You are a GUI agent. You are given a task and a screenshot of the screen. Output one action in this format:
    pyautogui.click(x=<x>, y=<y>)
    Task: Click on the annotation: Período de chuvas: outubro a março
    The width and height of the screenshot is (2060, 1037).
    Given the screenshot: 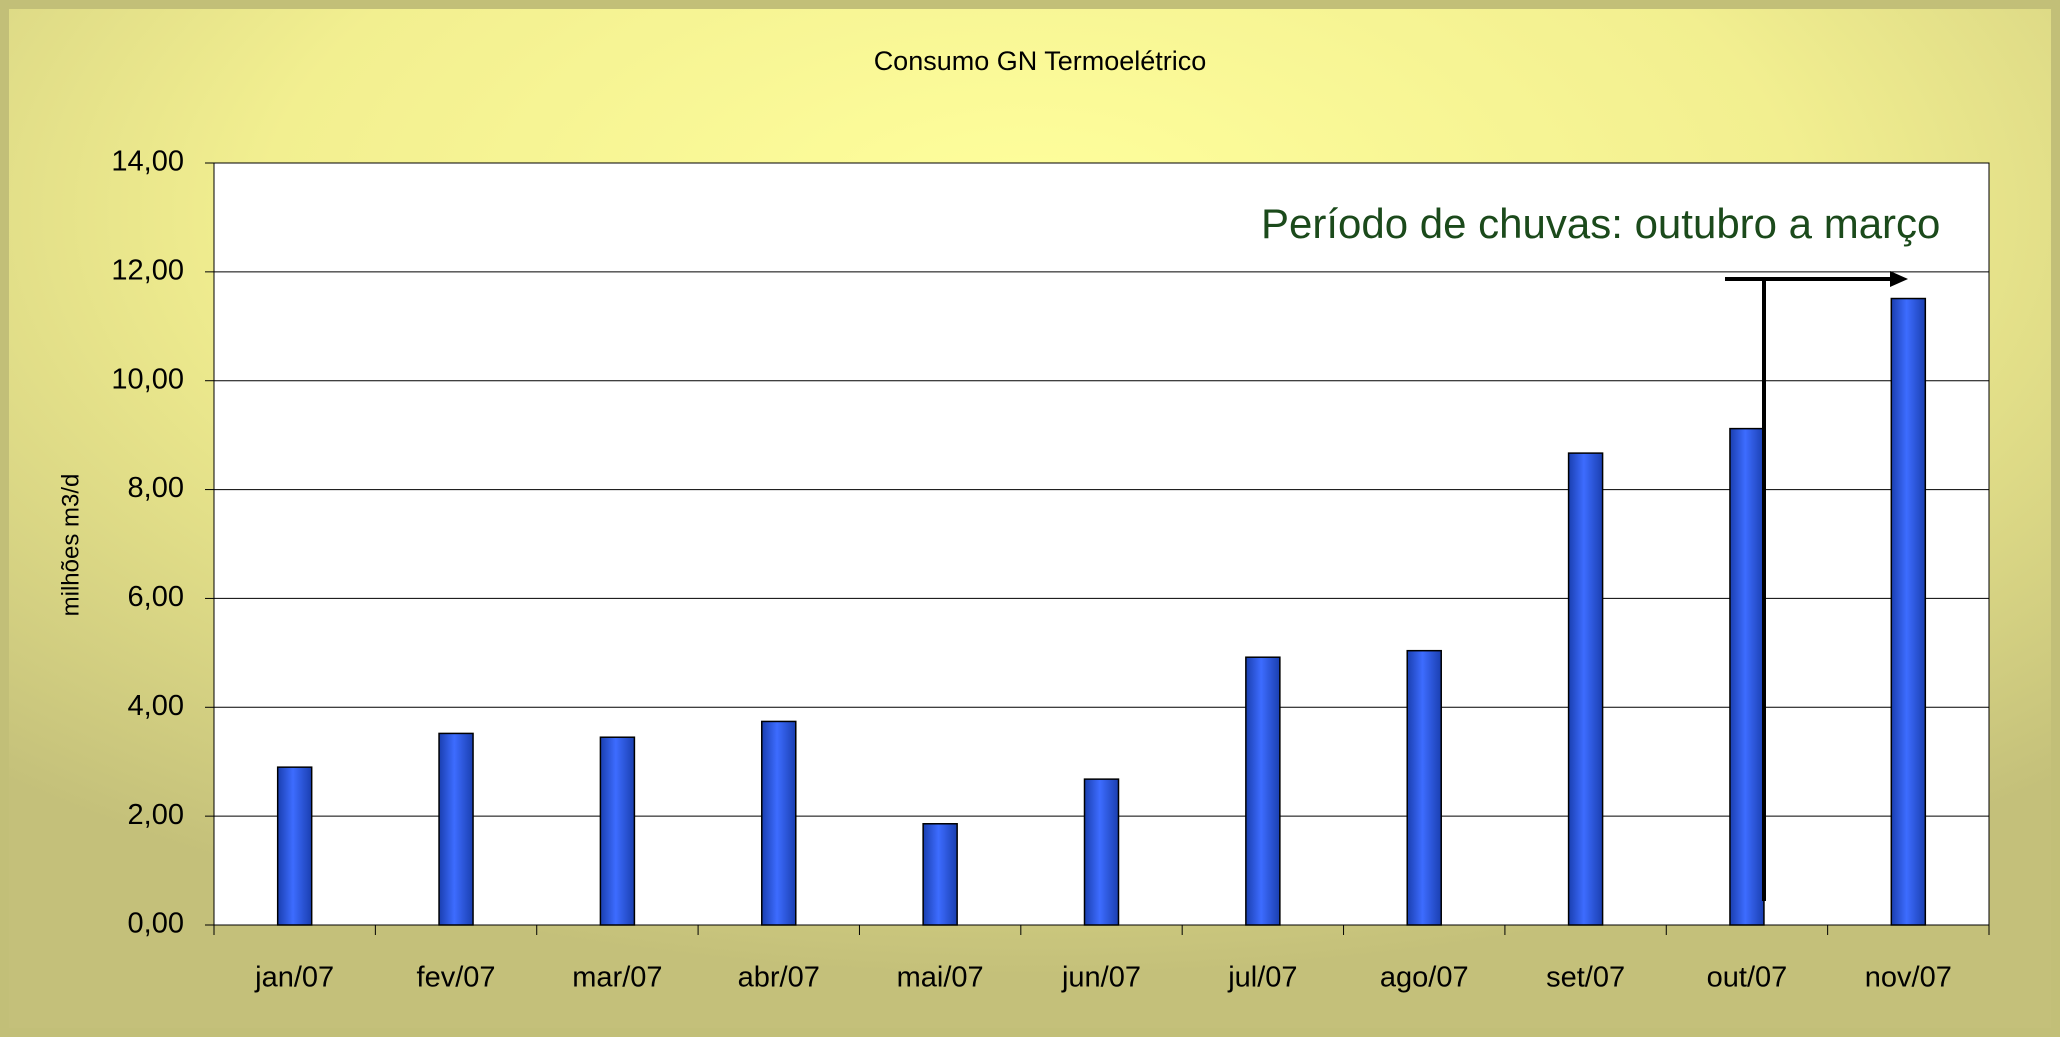 What is the action you would take?
    pyautogui.click(x=1600, y=223)
    